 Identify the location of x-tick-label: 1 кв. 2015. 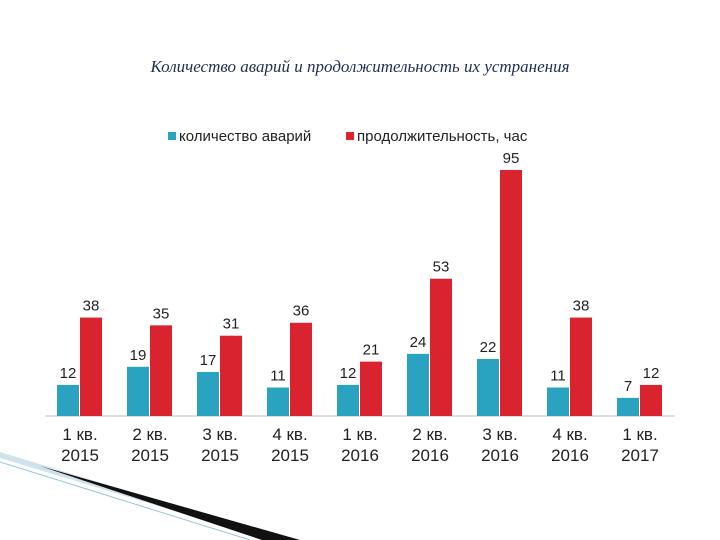
(80, 445).